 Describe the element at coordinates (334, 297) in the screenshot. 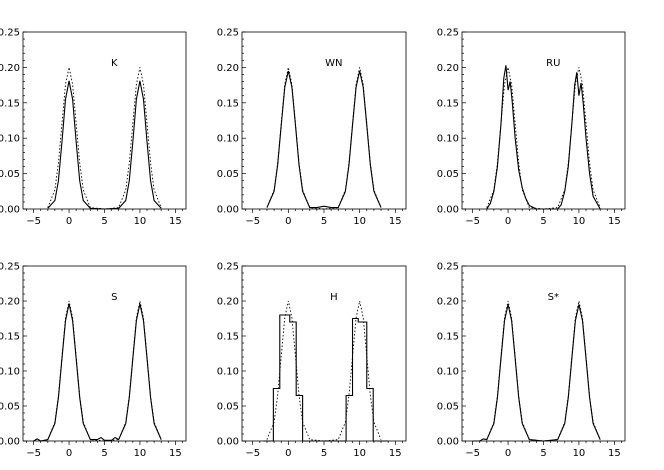

I see `panel-title: H` at that location.